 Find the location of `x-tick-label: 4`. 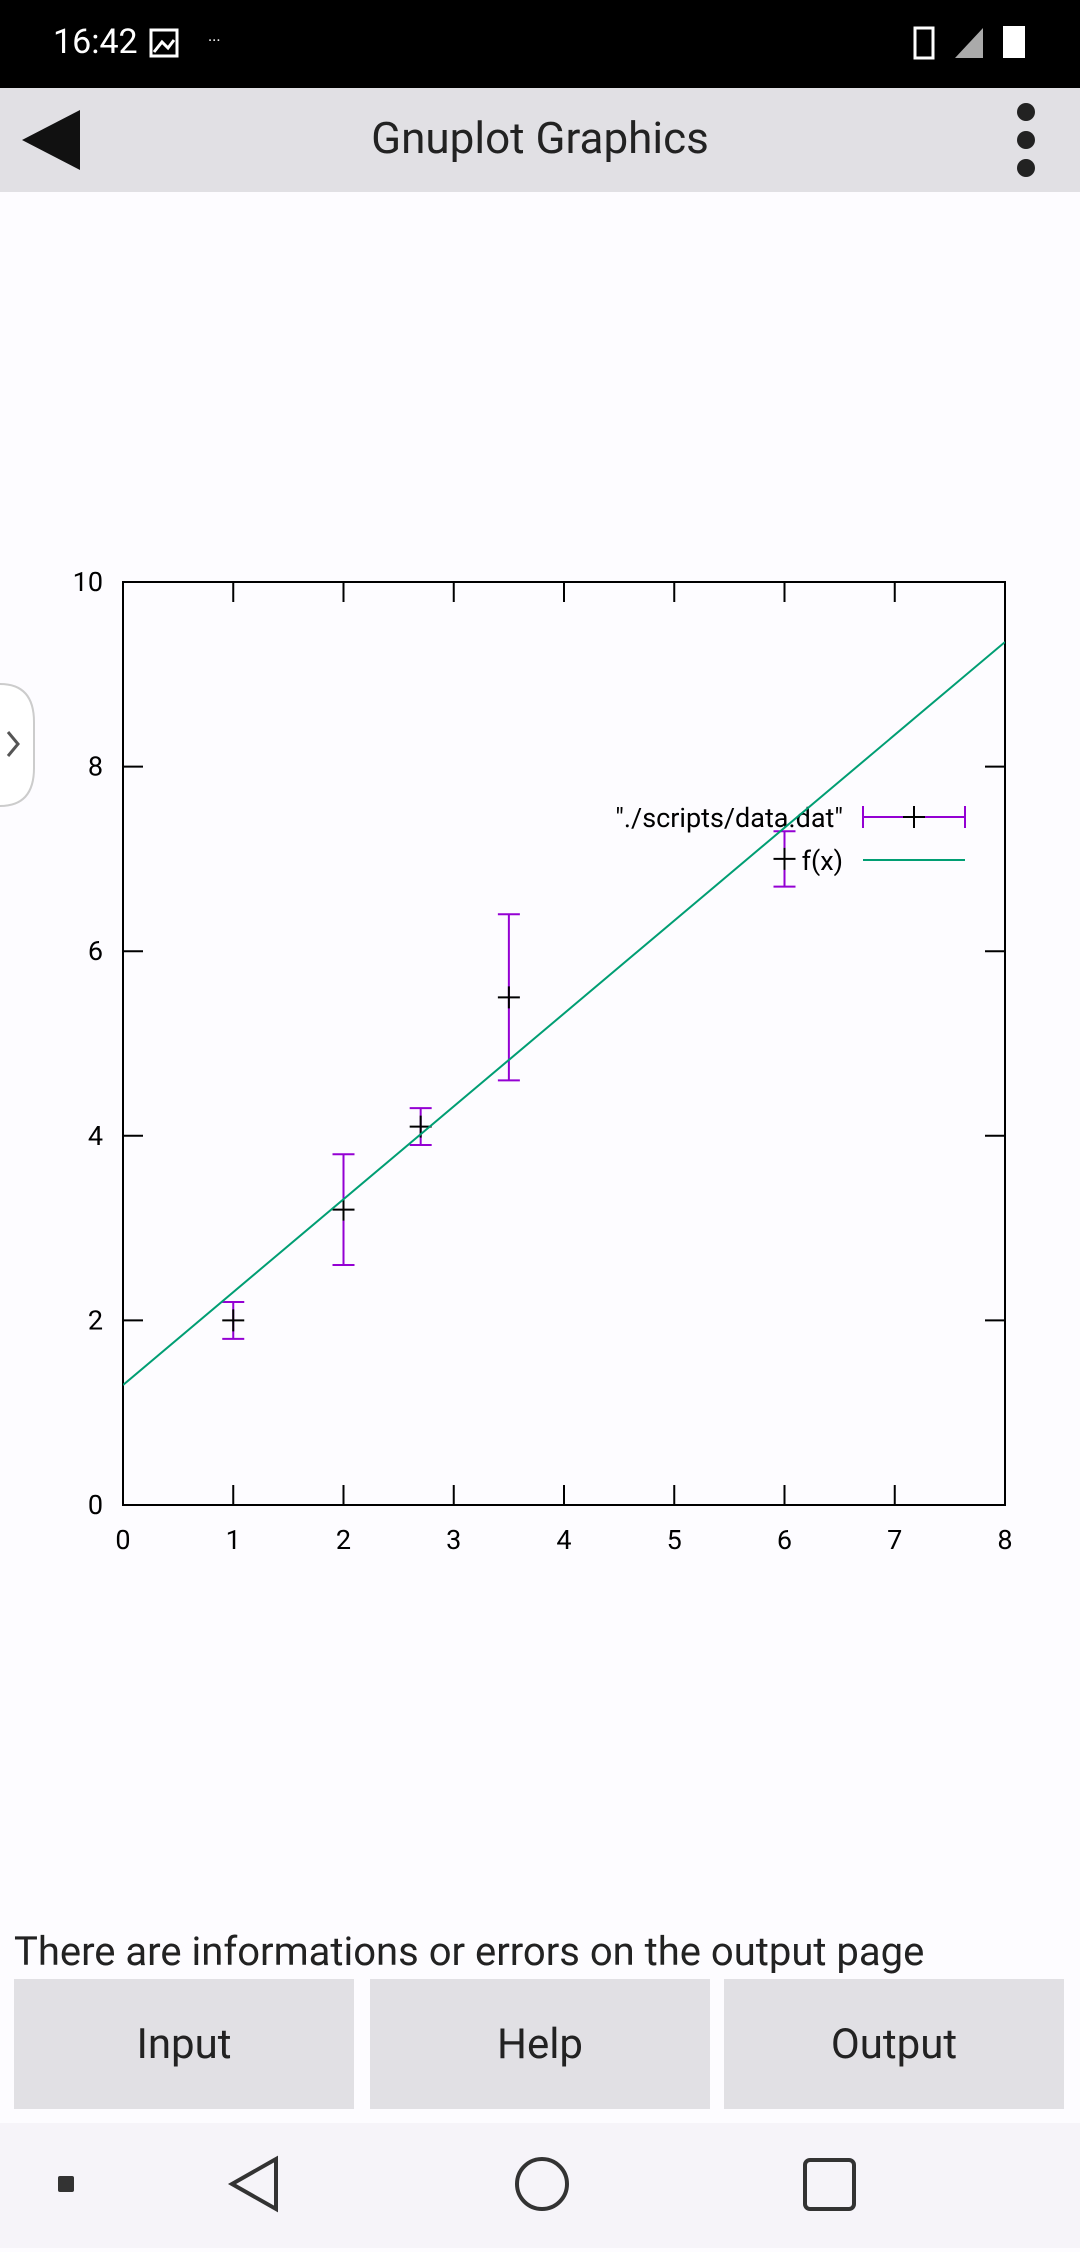

x-tick-label: 4 is located at coordinates (563, 1540).